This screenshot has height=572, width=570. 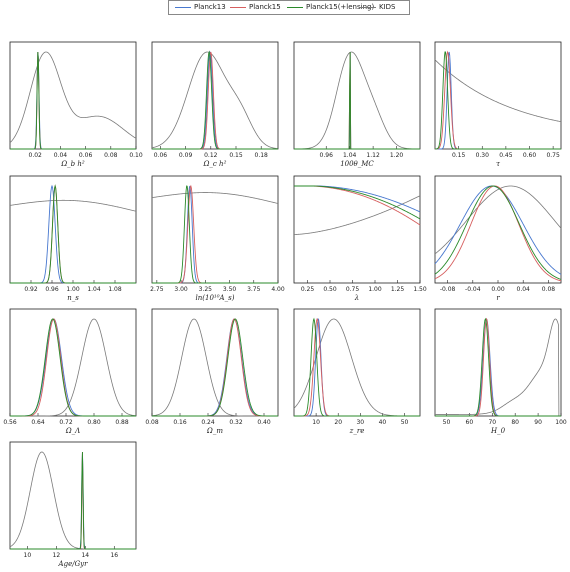 What do you see at coordinates (397, 155) in the screenshot?
I see `x-tick-label: 1.20` at bounding box center [397, 155].